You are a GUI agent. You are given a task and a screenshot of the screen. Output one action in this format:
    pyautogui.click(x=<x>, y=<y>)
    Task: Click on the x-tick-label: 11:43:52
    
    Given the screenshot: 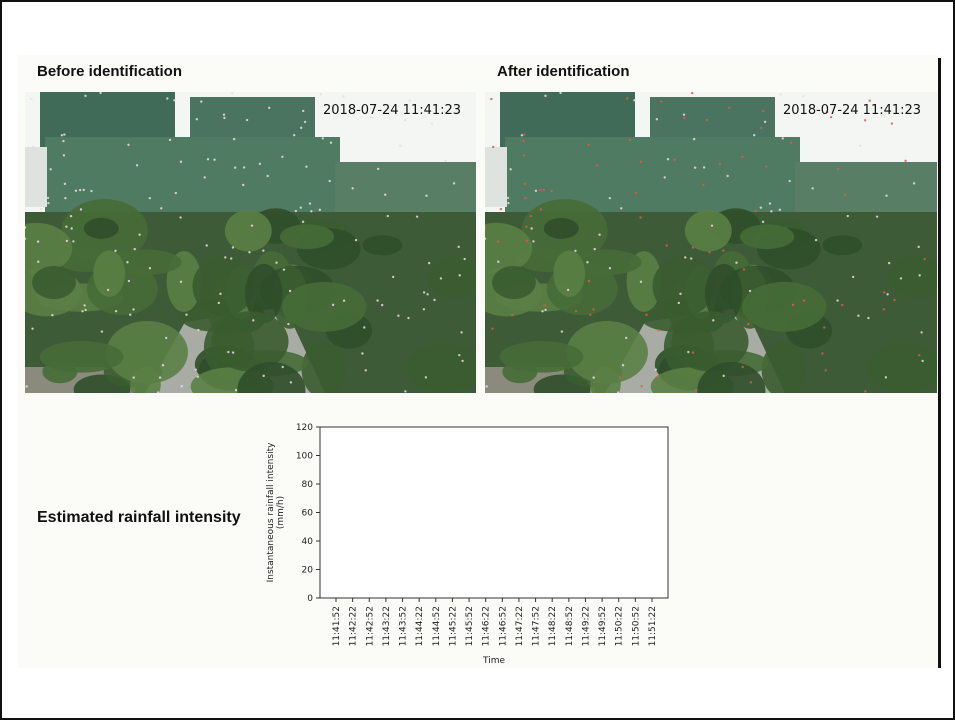 What is the action you would take?
    pyautogui.click(x=404, y=626)
    